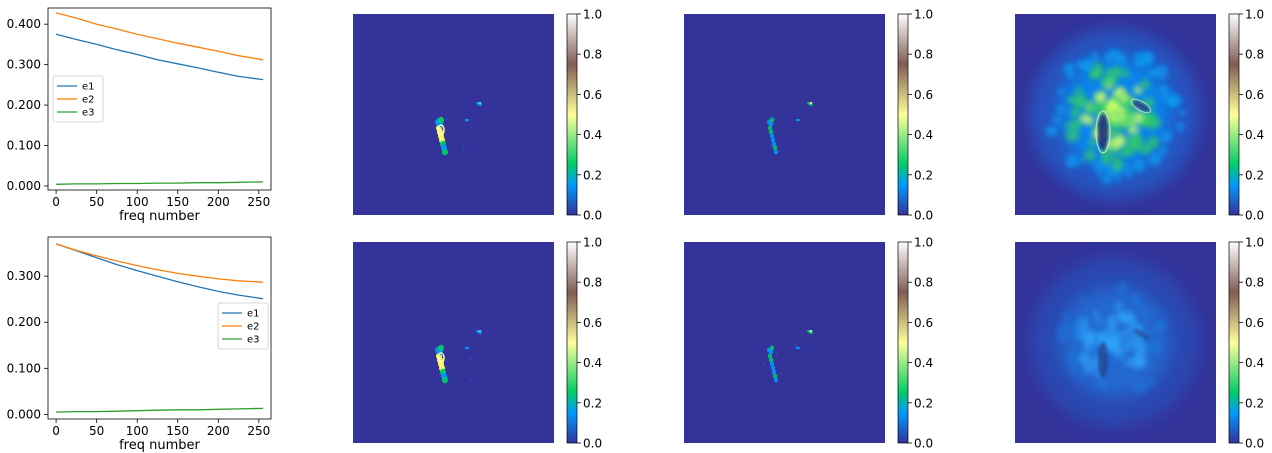 The image size is (1272, 453). I want to click on y-tick-label: 0.100, so click(24, 368).